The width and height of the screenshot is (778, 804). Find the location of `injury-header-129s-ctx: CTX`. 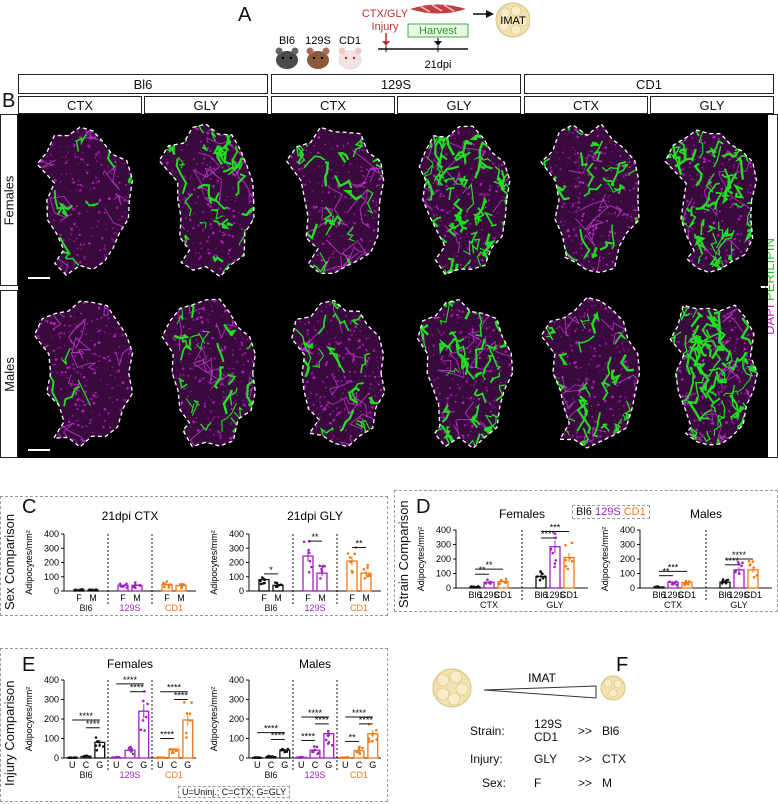

injury-header-129s-ctx: CTX is located at coordinates (333, 105).